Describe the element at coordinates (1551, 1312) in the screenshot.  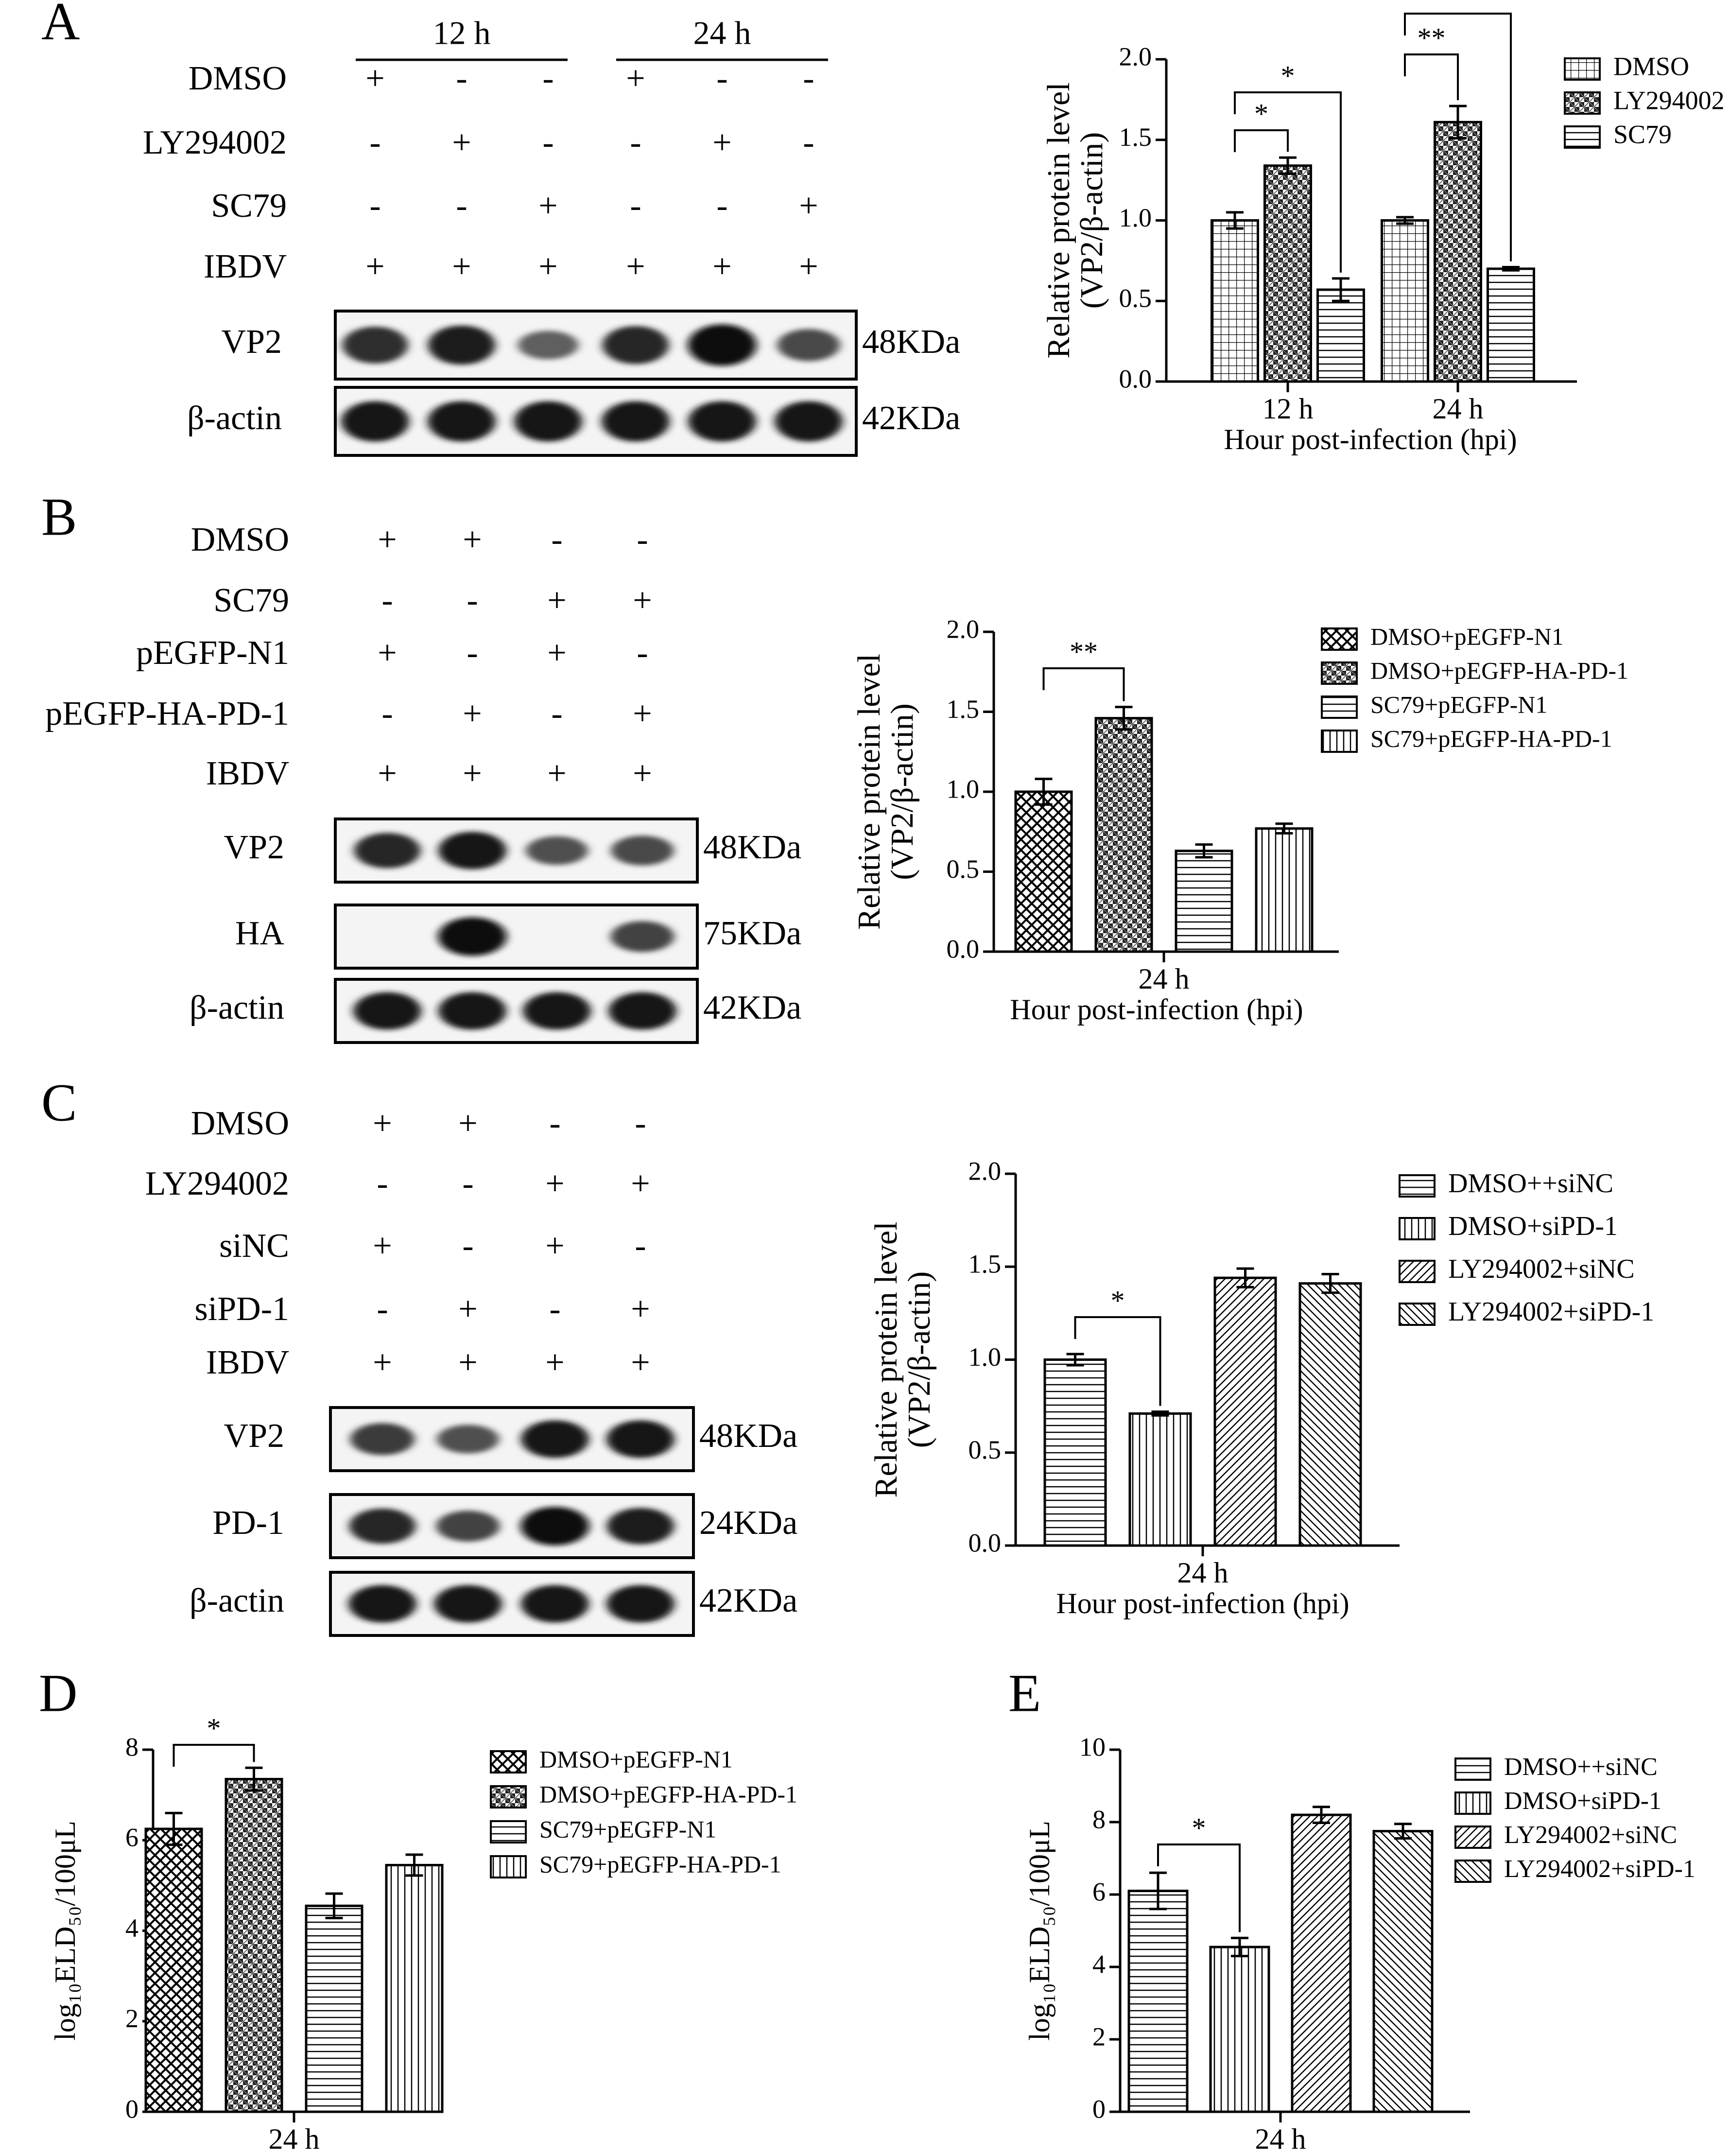
I see `legend-entry: LY294002+siPD-1` at that location.